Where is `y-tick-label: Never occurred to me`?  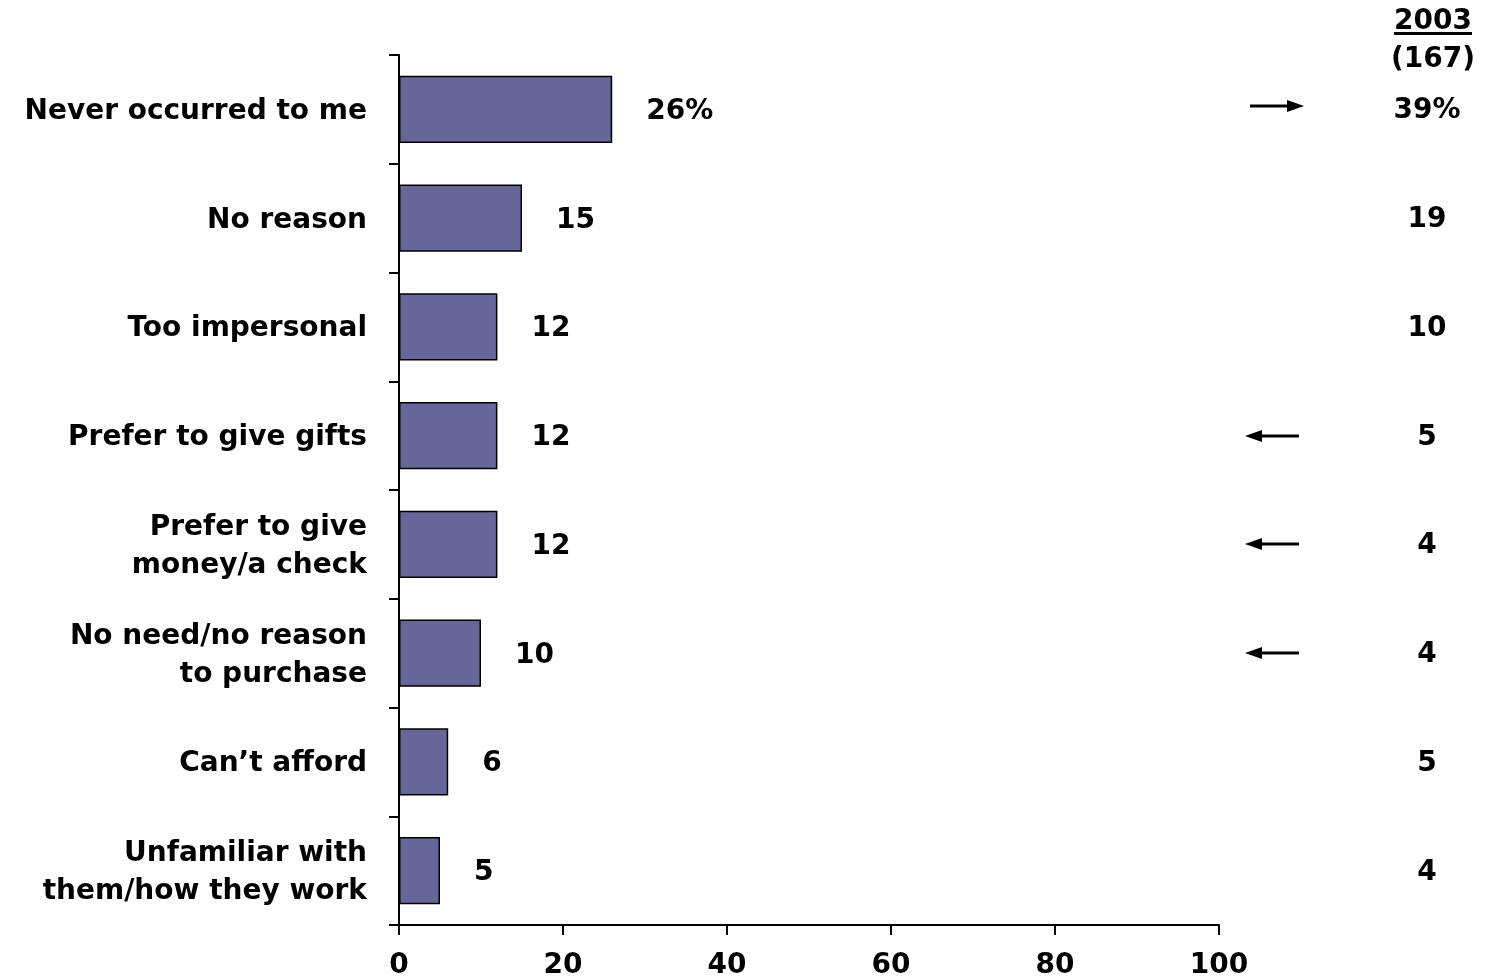 y-tick-label: Never occurred to me is located at coordinates (195, 109).